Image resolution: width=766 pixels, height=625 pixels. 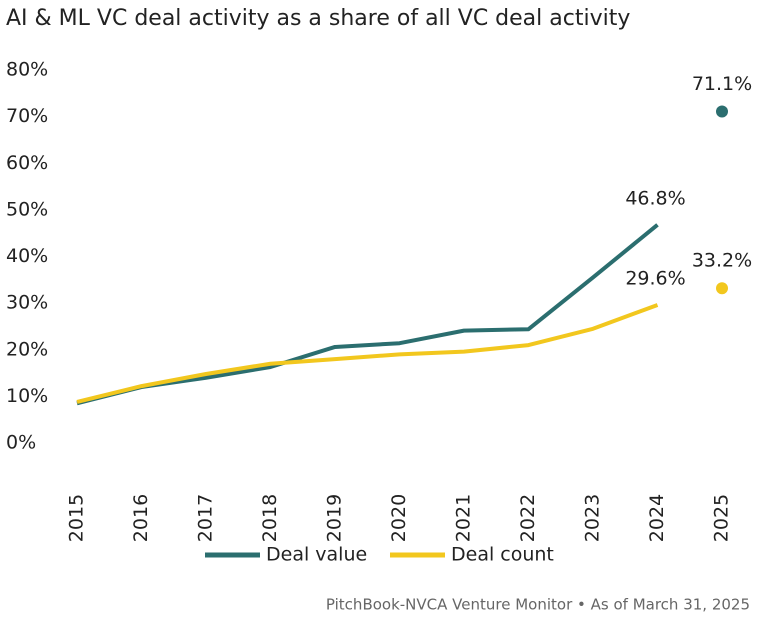 What do you see at coordinates (27, 116) in the screenshot?
I see `y-tick-label: 70%` at bounding box center [27, 116].